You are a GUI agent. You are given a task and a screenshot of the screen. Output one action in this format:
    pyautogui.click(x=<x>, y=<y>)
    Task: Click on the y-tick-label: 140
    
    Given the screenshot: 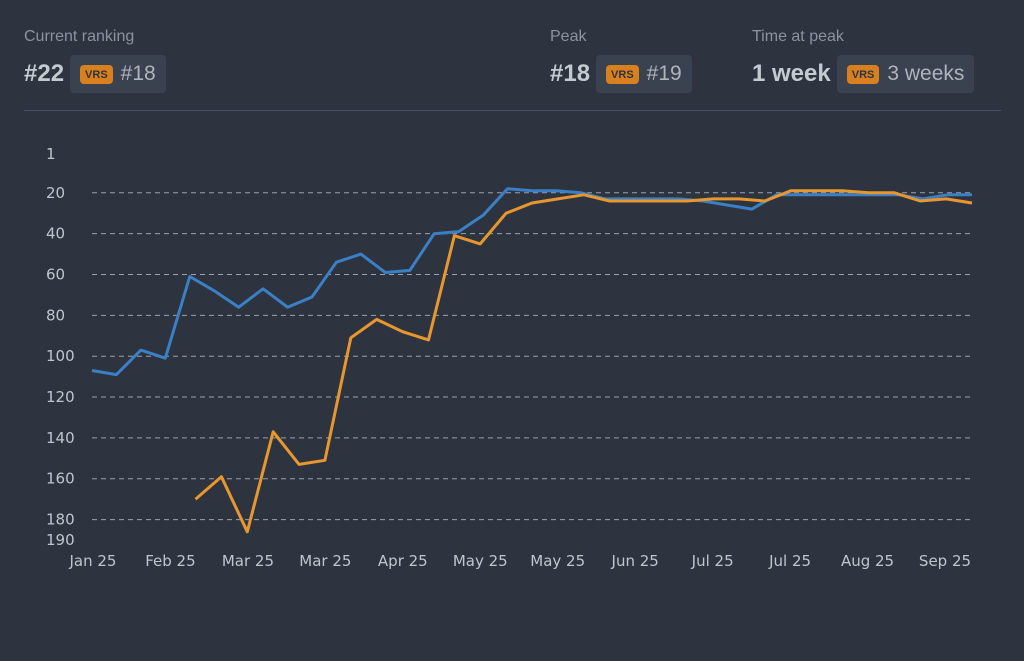 What is the action you would take?
    pyautogui.click(x=60, y=438)
    